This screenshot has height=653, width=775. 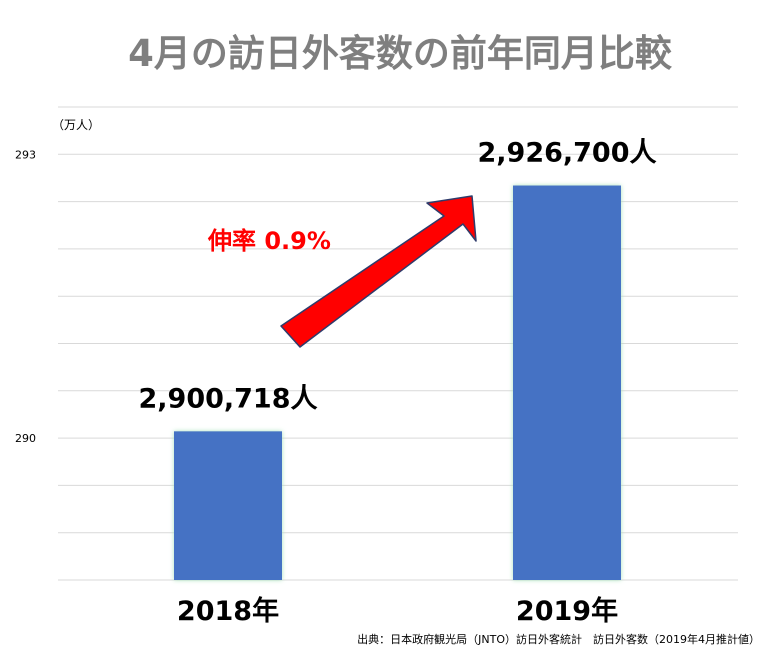 What do you see at coordinates (567, 611) in the screenshot?
I see `x-category-label: 2019年` at bounding box center [567, 611].